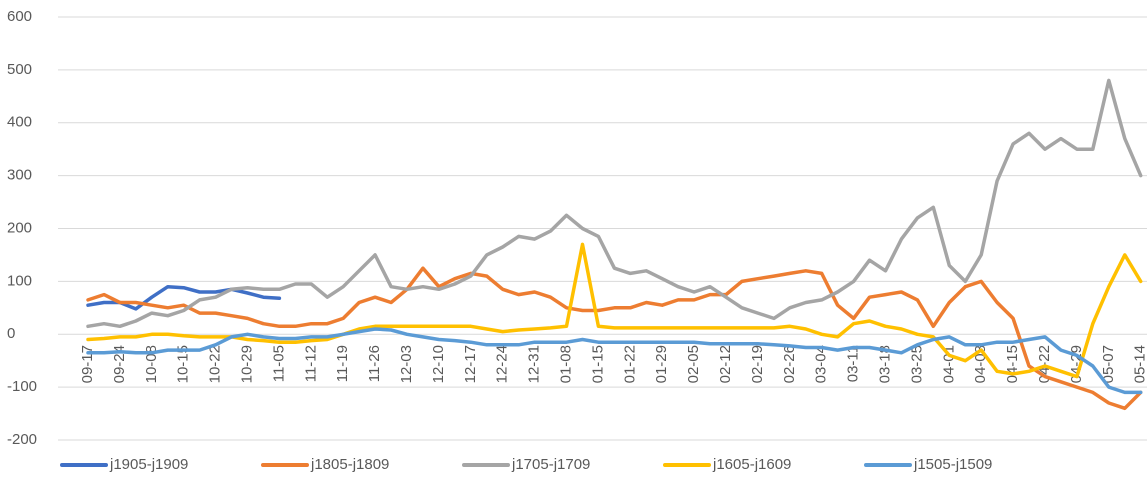 The height and width of the screenshot is (478, 1147). I want to click on x-tick-label: 10-22, so click(215, 364).